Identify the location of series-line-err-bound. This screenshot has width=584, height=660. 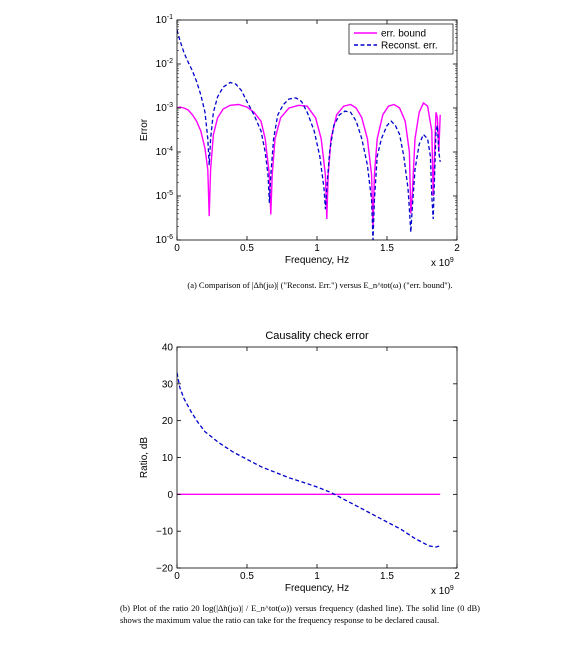
(309, 164).